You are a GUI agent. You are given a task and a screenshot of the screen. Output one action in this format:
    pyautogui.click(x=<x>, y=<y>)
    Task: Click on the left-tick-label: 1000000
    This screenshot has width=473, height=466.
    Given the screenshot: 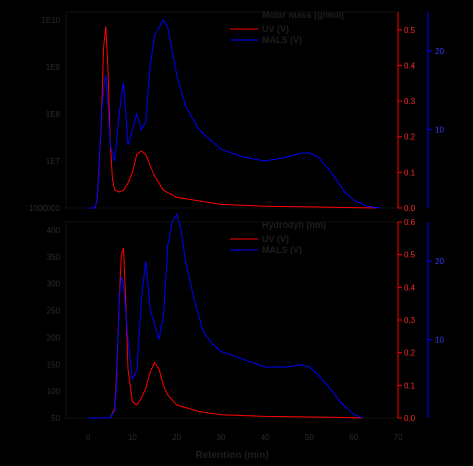 What is the action you would take?
    pyautogui.click(x=45, y=208)
    